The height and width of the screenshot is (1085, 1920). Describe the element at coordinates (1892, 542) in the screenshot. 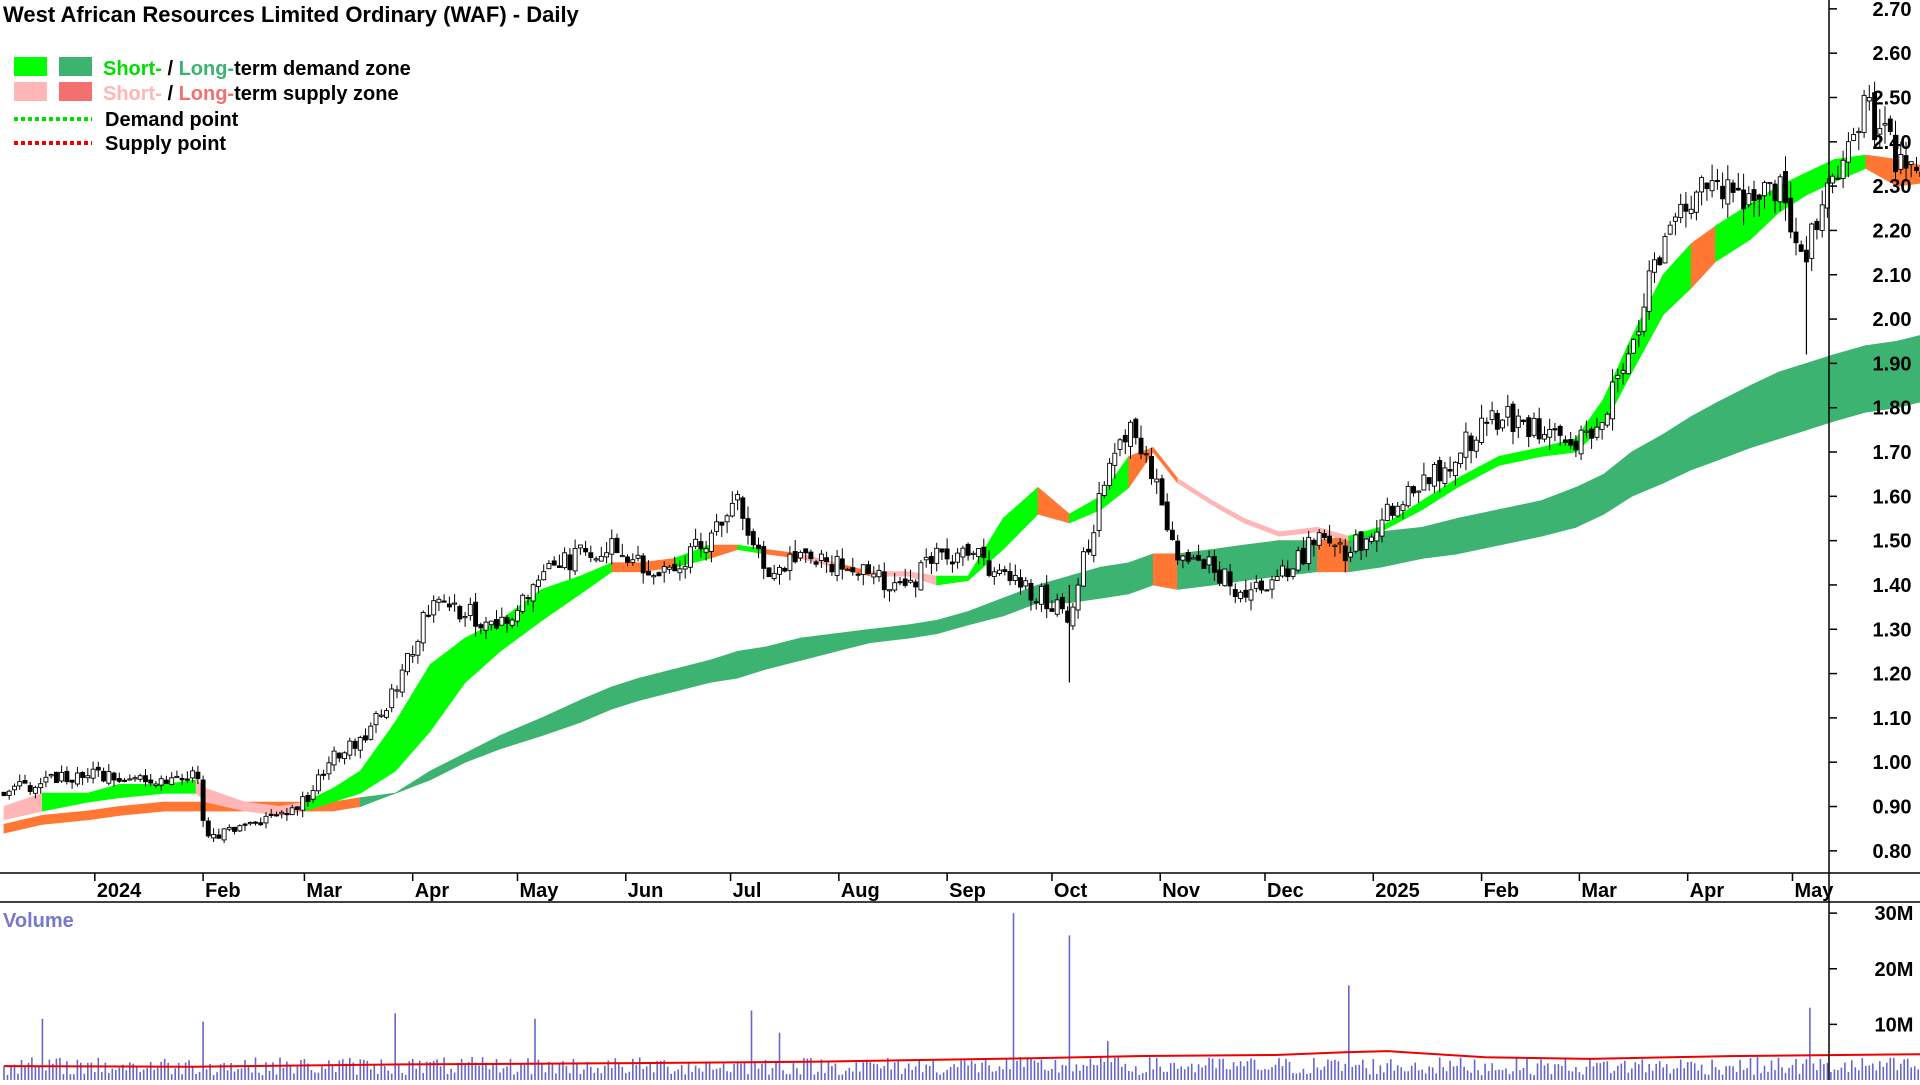

I see `price-tick-label: 1.50` at that location.